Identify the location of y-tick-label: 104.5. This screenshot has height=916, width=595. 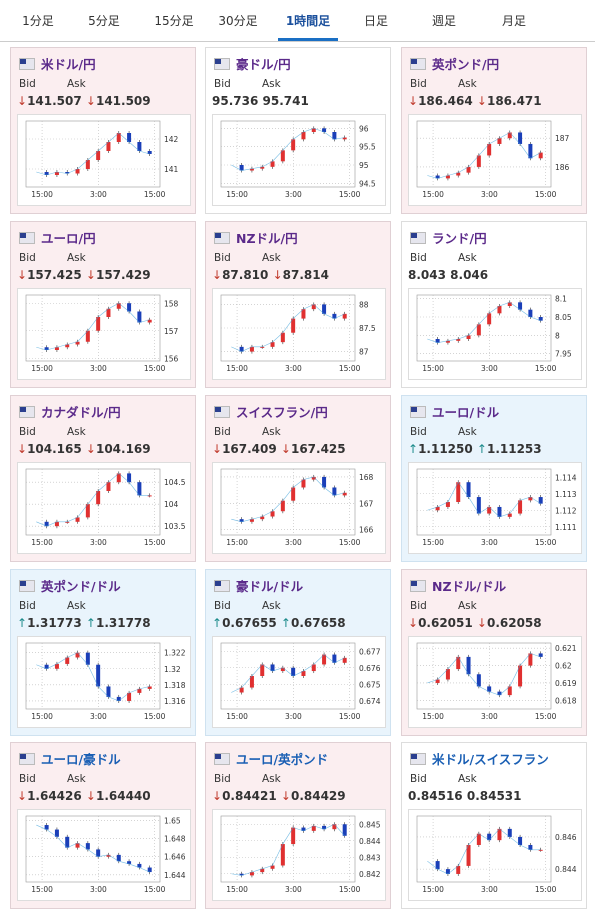
(175, 482).